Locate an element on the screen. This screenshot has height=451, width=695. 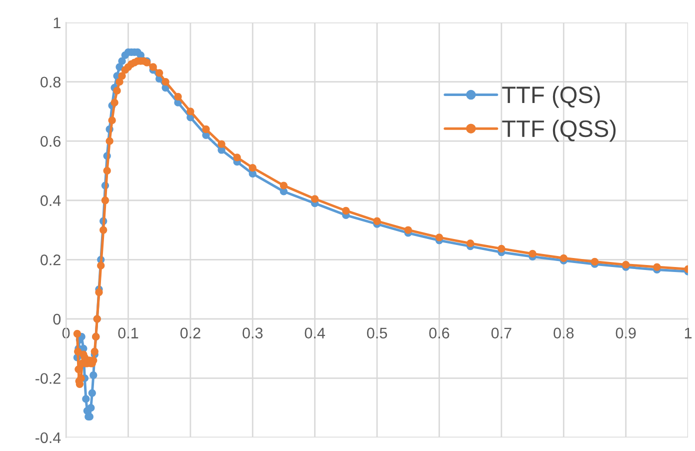
legend-label: TTF (QS) is located at coordinates (551, 97).